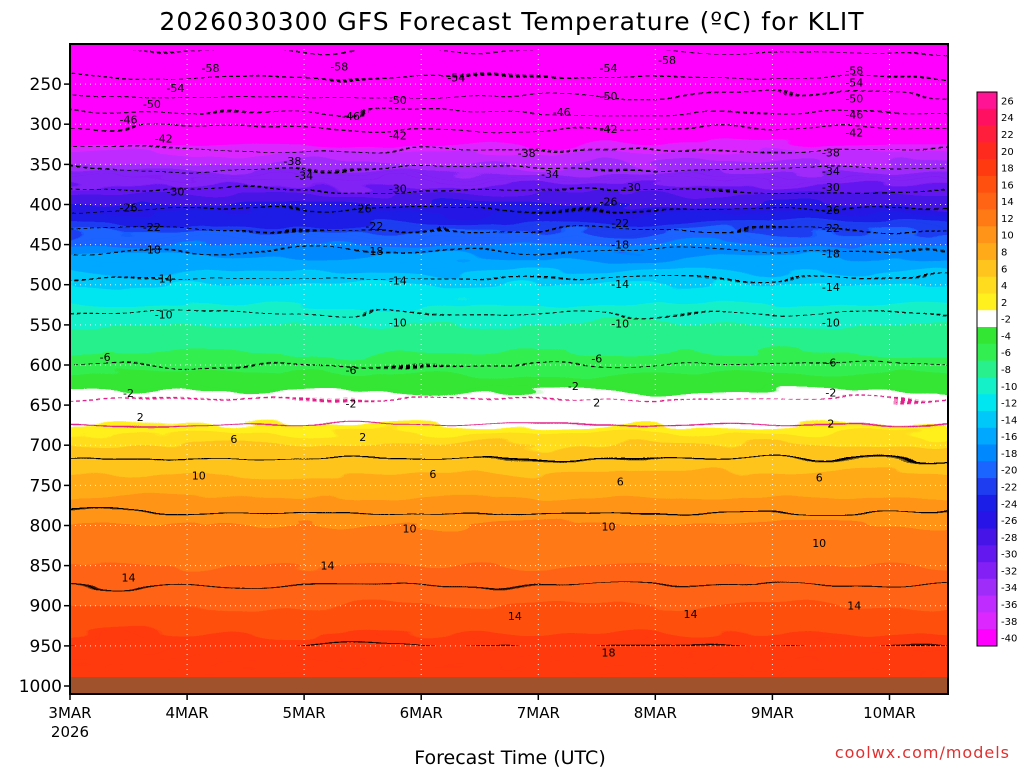 The image size is (1024, 768). Describe the element at coordinates (374, 251) in the screenshot. I see `contour-label: -18` at that location.